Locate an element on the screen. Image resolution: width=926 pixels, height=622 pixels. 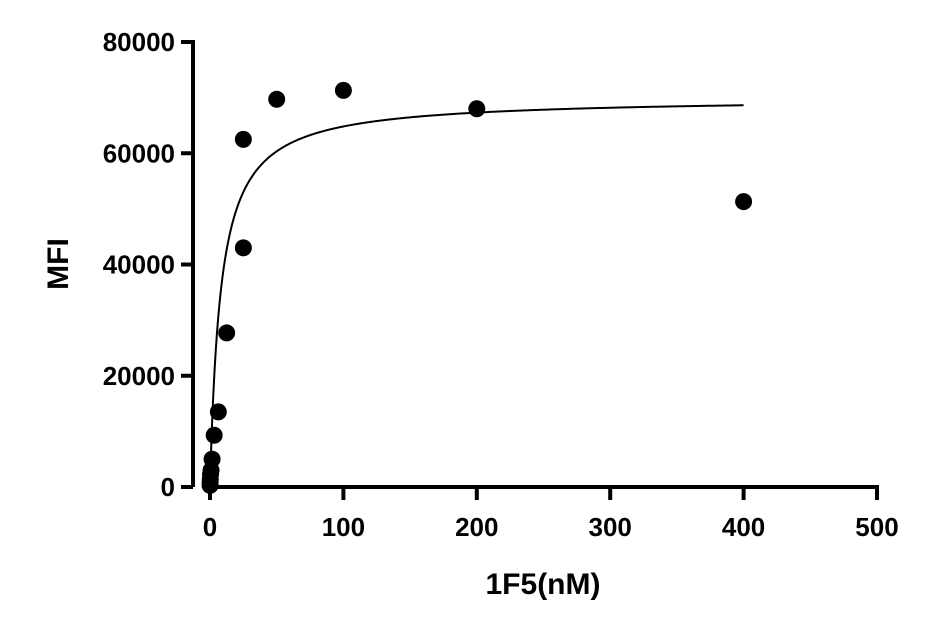
y-tick-label: 60000 is located at coordinates (139, 153).